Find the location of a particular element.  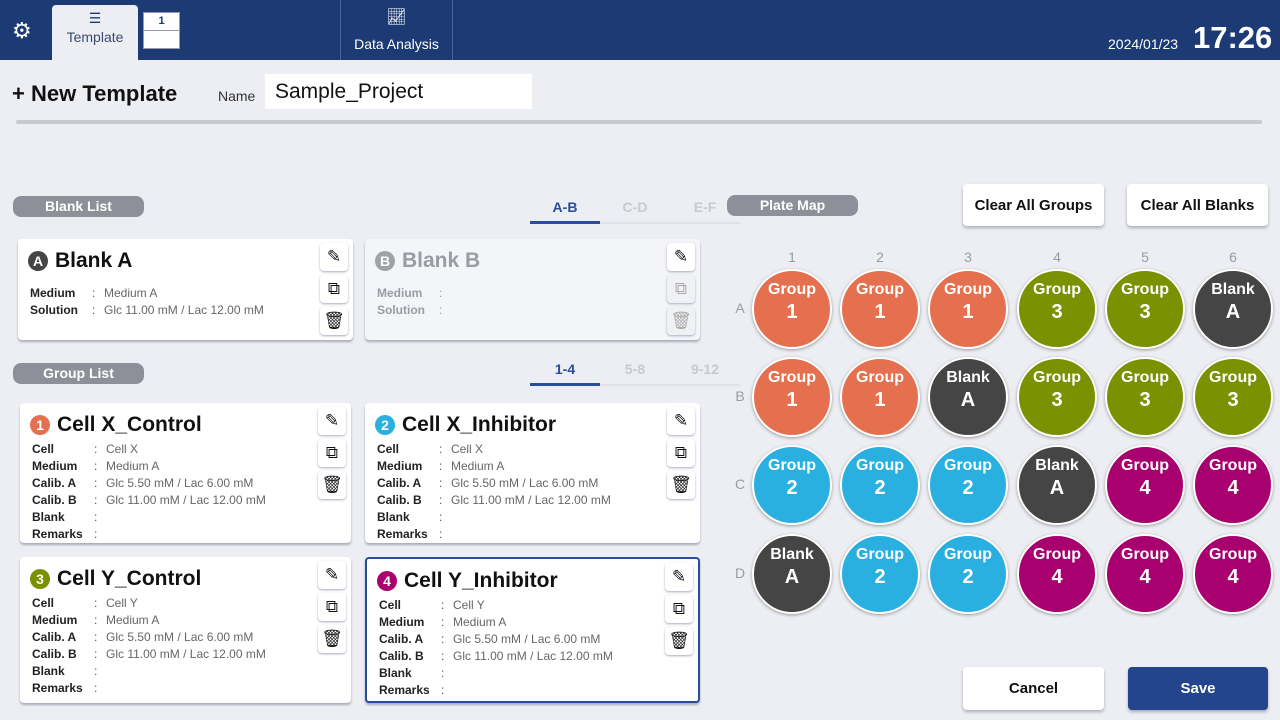

well-C6: Group 4 is located at coordinates (1233, 485).